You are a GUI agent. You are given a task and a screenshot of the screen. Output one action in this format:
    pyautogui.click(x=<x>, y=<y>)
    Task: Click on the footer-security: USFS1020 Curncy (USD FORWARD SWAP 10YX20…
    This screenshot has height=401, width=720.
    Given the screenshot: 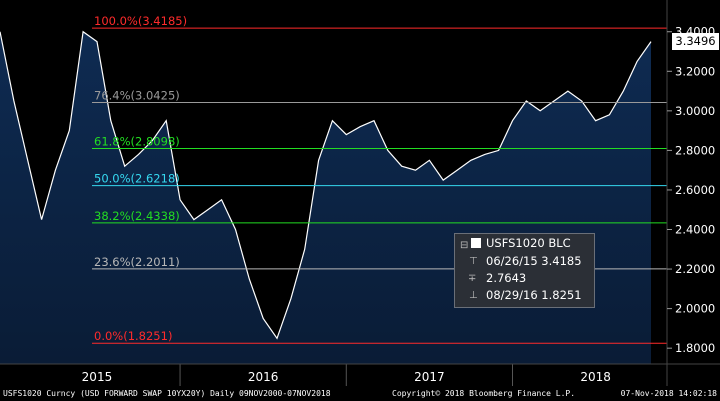 What is the action you would take?
    pyautogui.click(x=167, y=393)
    